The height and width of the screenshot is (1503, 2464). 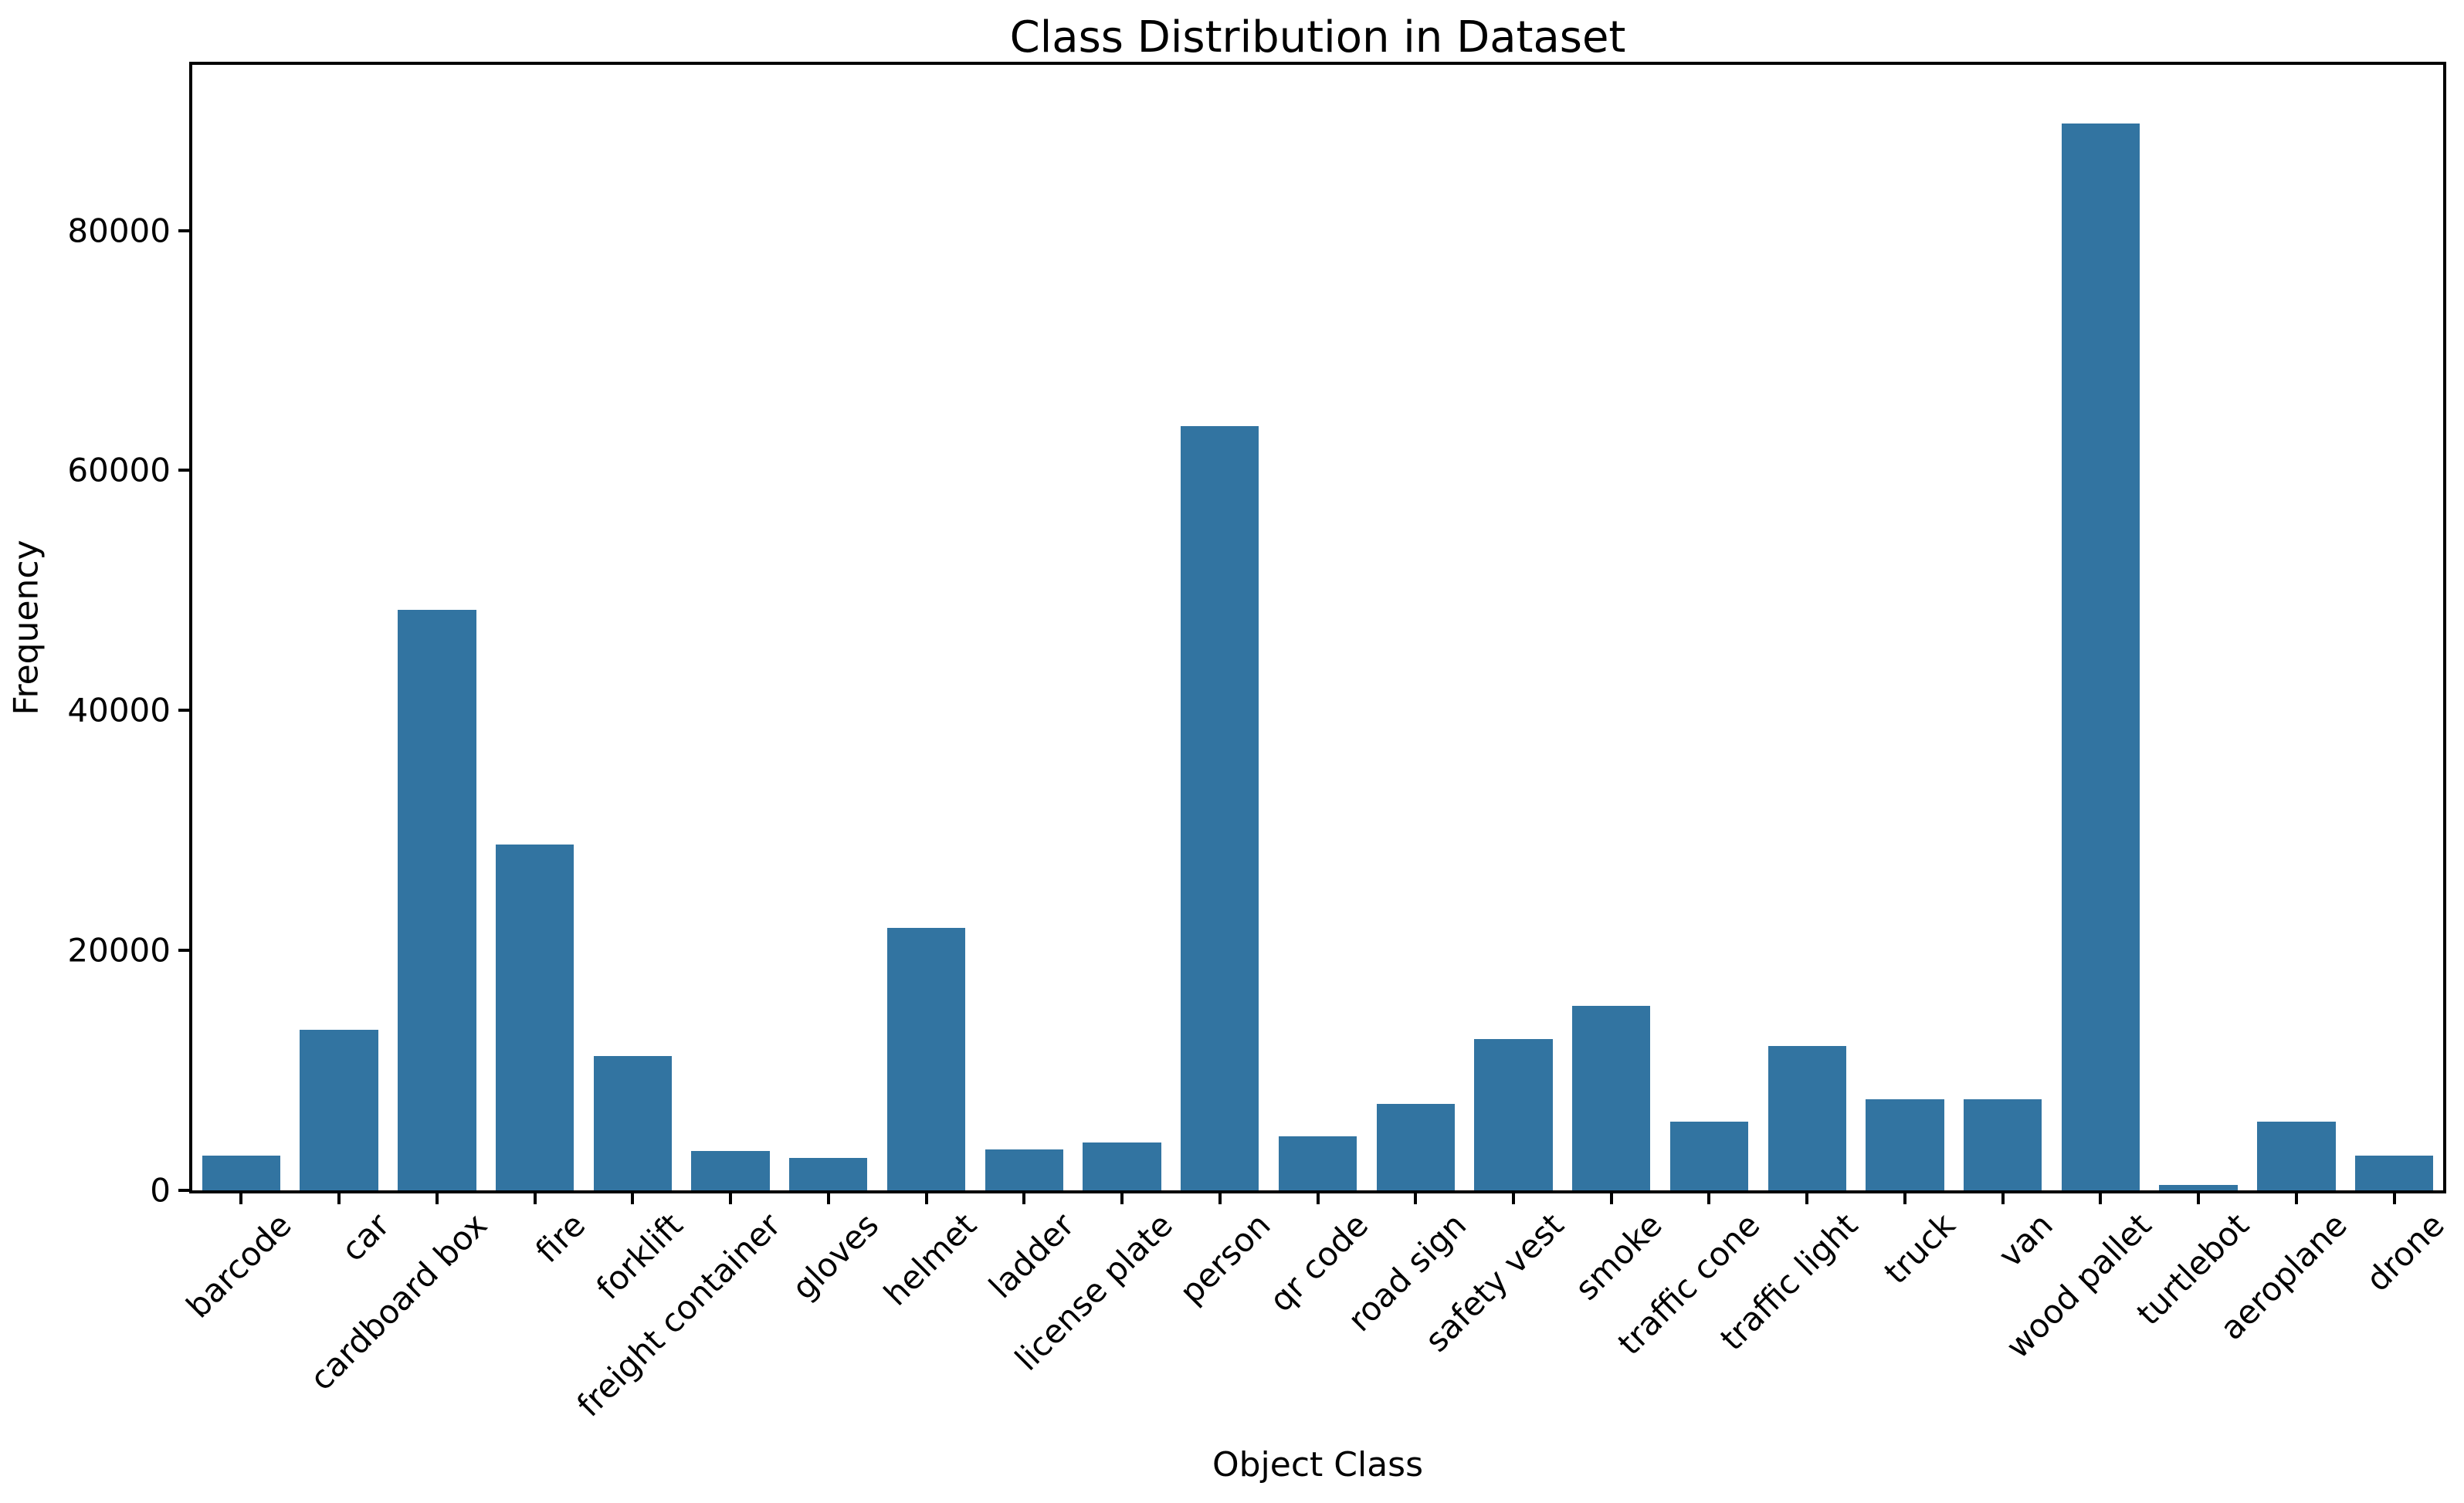 What do you see at coordinates (119, 470) in the screenshot?
I see `y-tick-label: 60000` at bounding box center [119, 470].